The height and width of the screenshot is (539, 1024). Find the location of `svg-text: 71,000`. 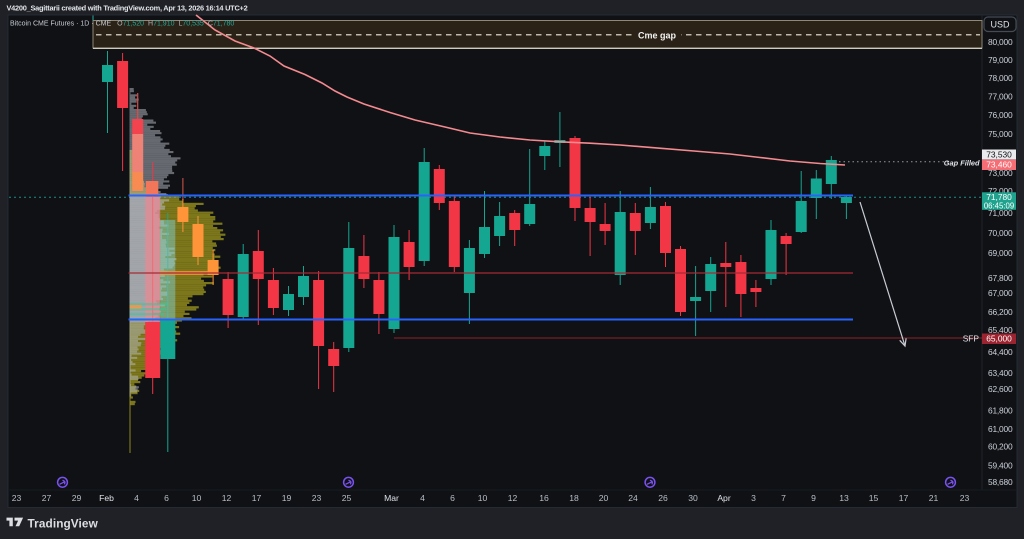

svg-text: 71,000 is located at coordinates (1000, 213).